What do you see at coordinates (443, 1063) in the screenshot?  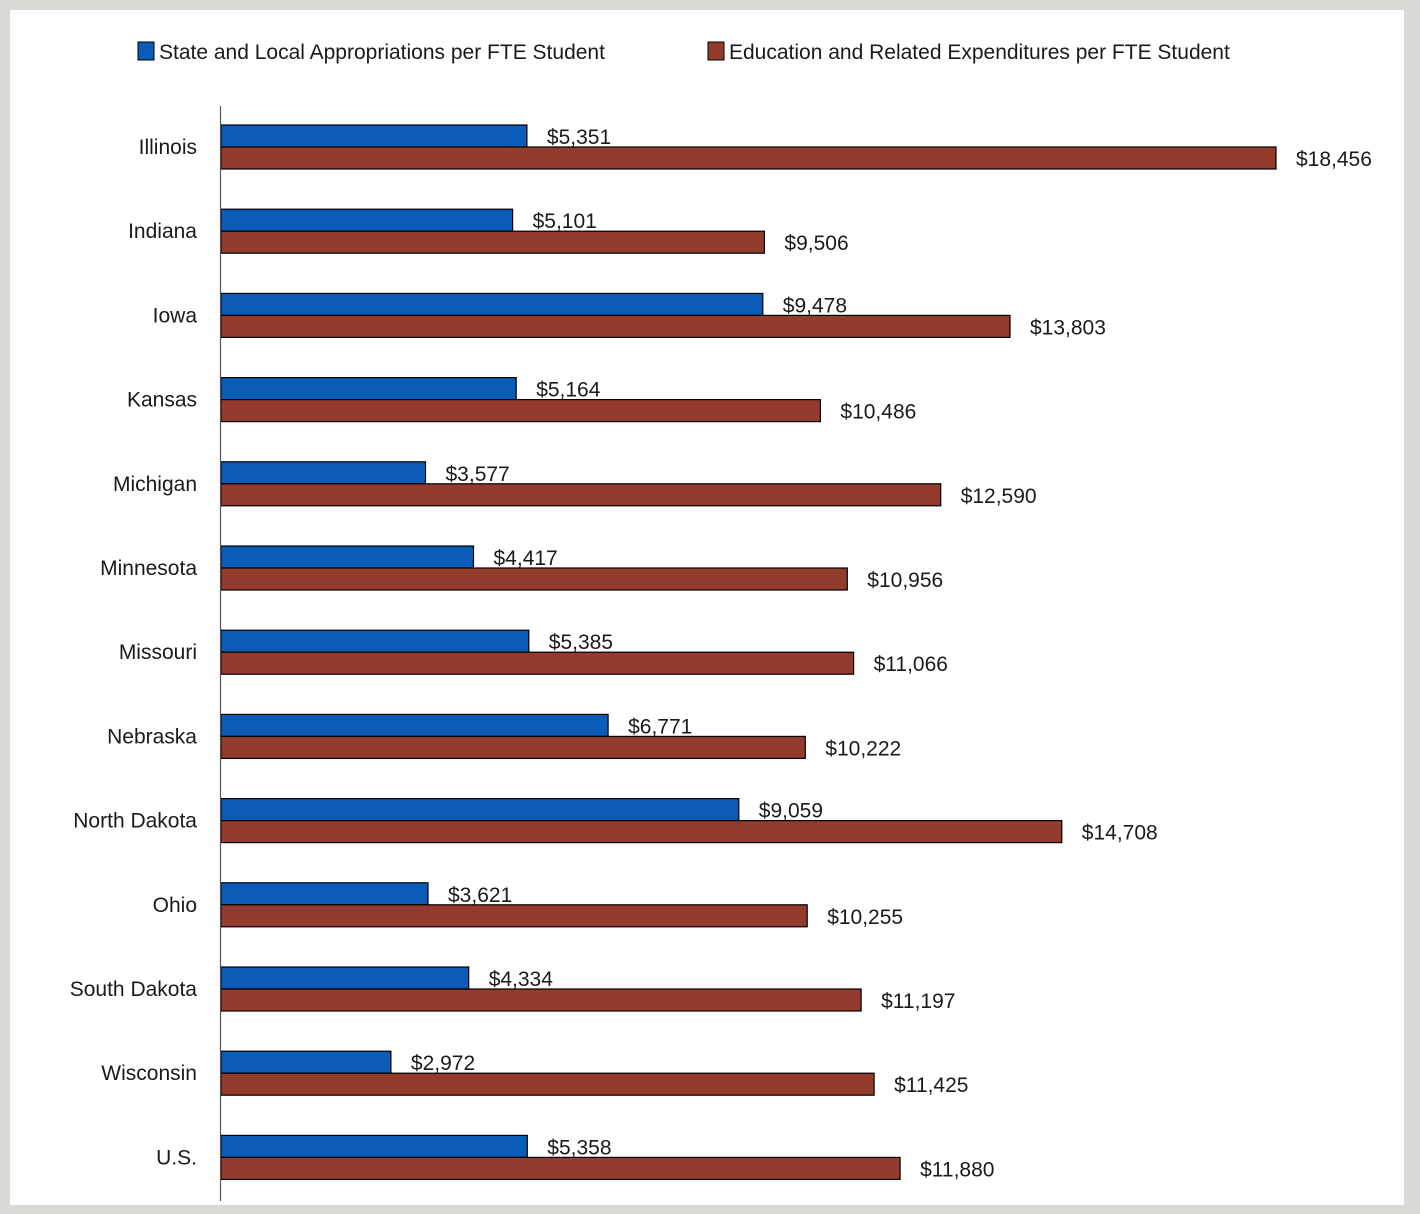 I see `value-label-appropriations-wisconsin: $2,972` at bounding box center [443, 1063].